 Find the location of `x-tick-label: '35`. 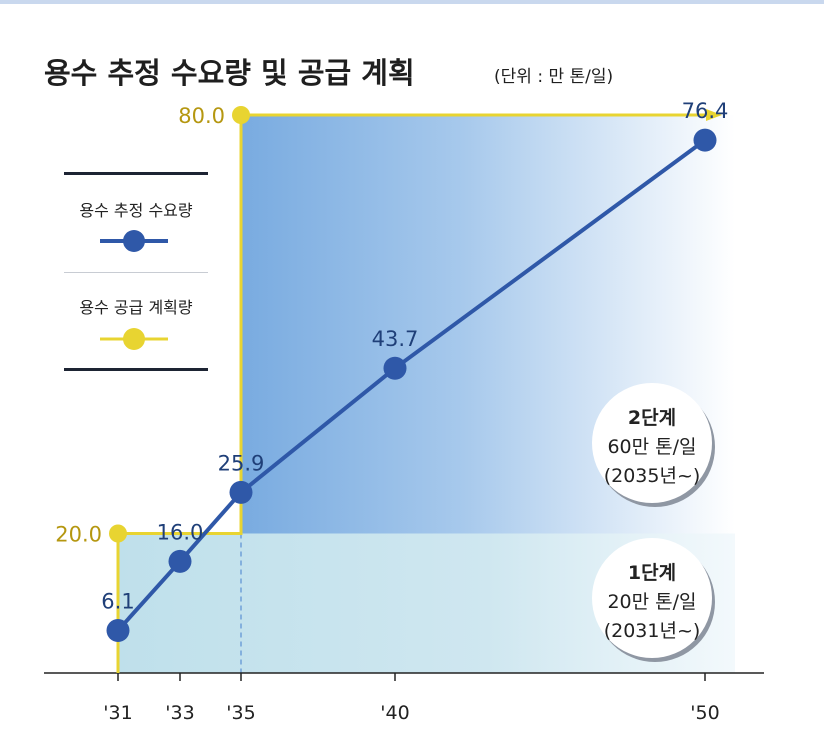

x-tick-label: '35 is located at coordinates (240, 713).